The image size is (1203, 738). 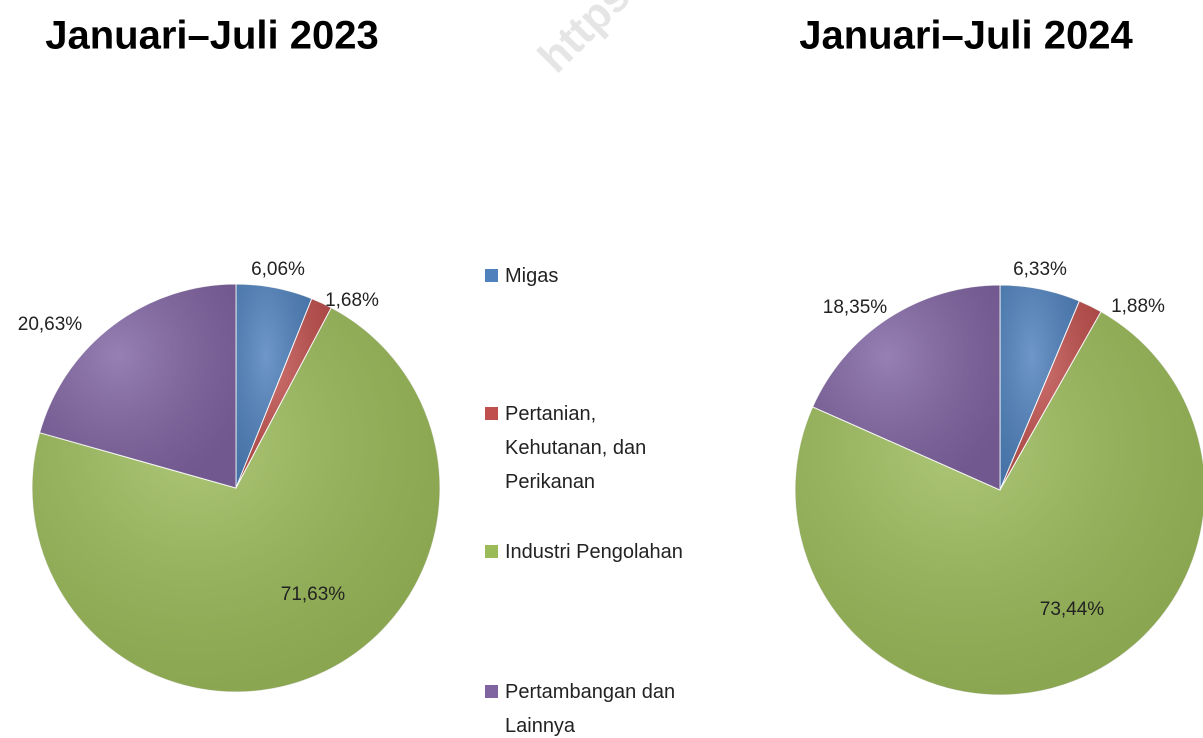 I want to click on data-label: 1,68%, so click(x=352, y=300).